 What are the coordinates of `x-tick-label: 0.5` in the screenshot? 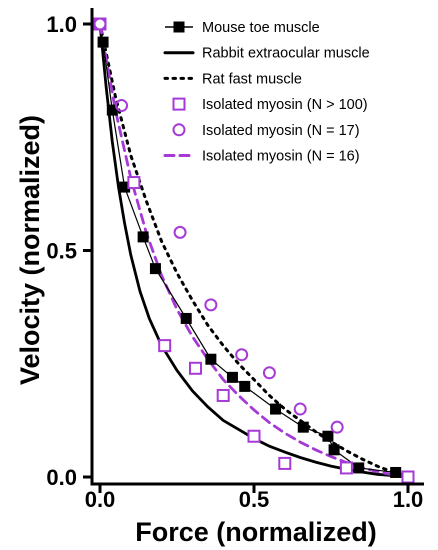 It's located at (254, 499).